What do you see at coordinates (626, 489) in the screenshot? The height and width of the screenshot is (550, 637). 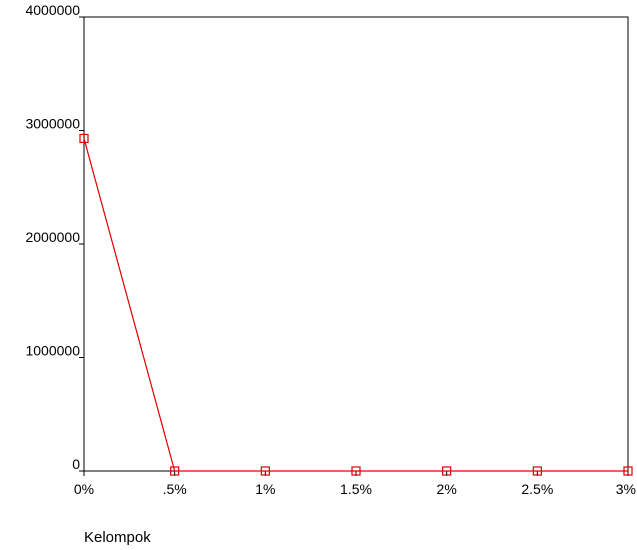 I see `x-tick-label: 3%` at bounding box center [626, 489].